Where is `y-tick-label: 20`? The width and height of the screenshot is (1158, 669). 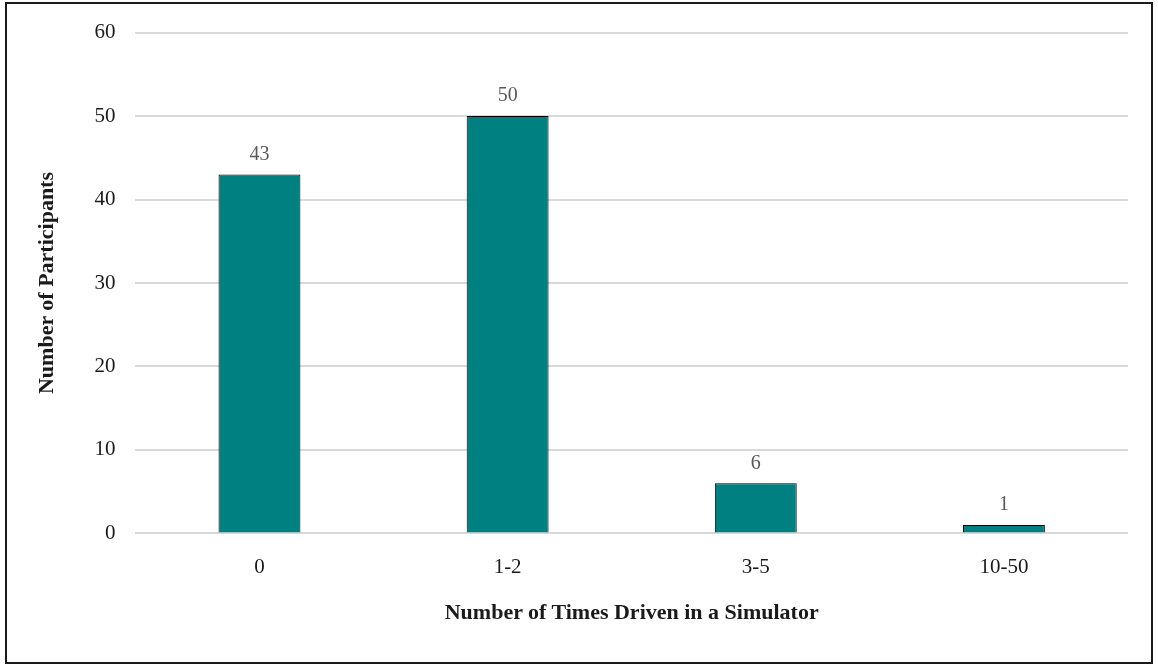
y-tick-label: 20 is located at coordinates (105, 364).